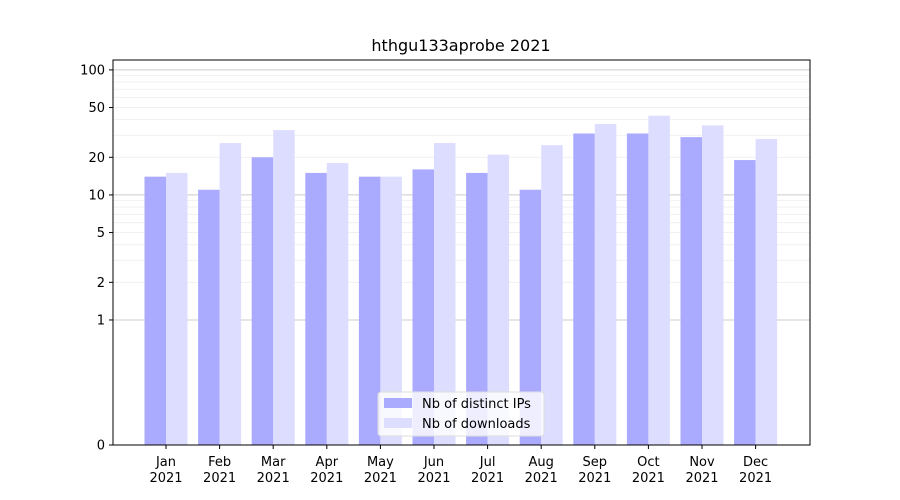 Image resolution: width=900 pixels, height=500 pixels. I want to click on x-tick-label: Jun 2021, so click(433, 470).